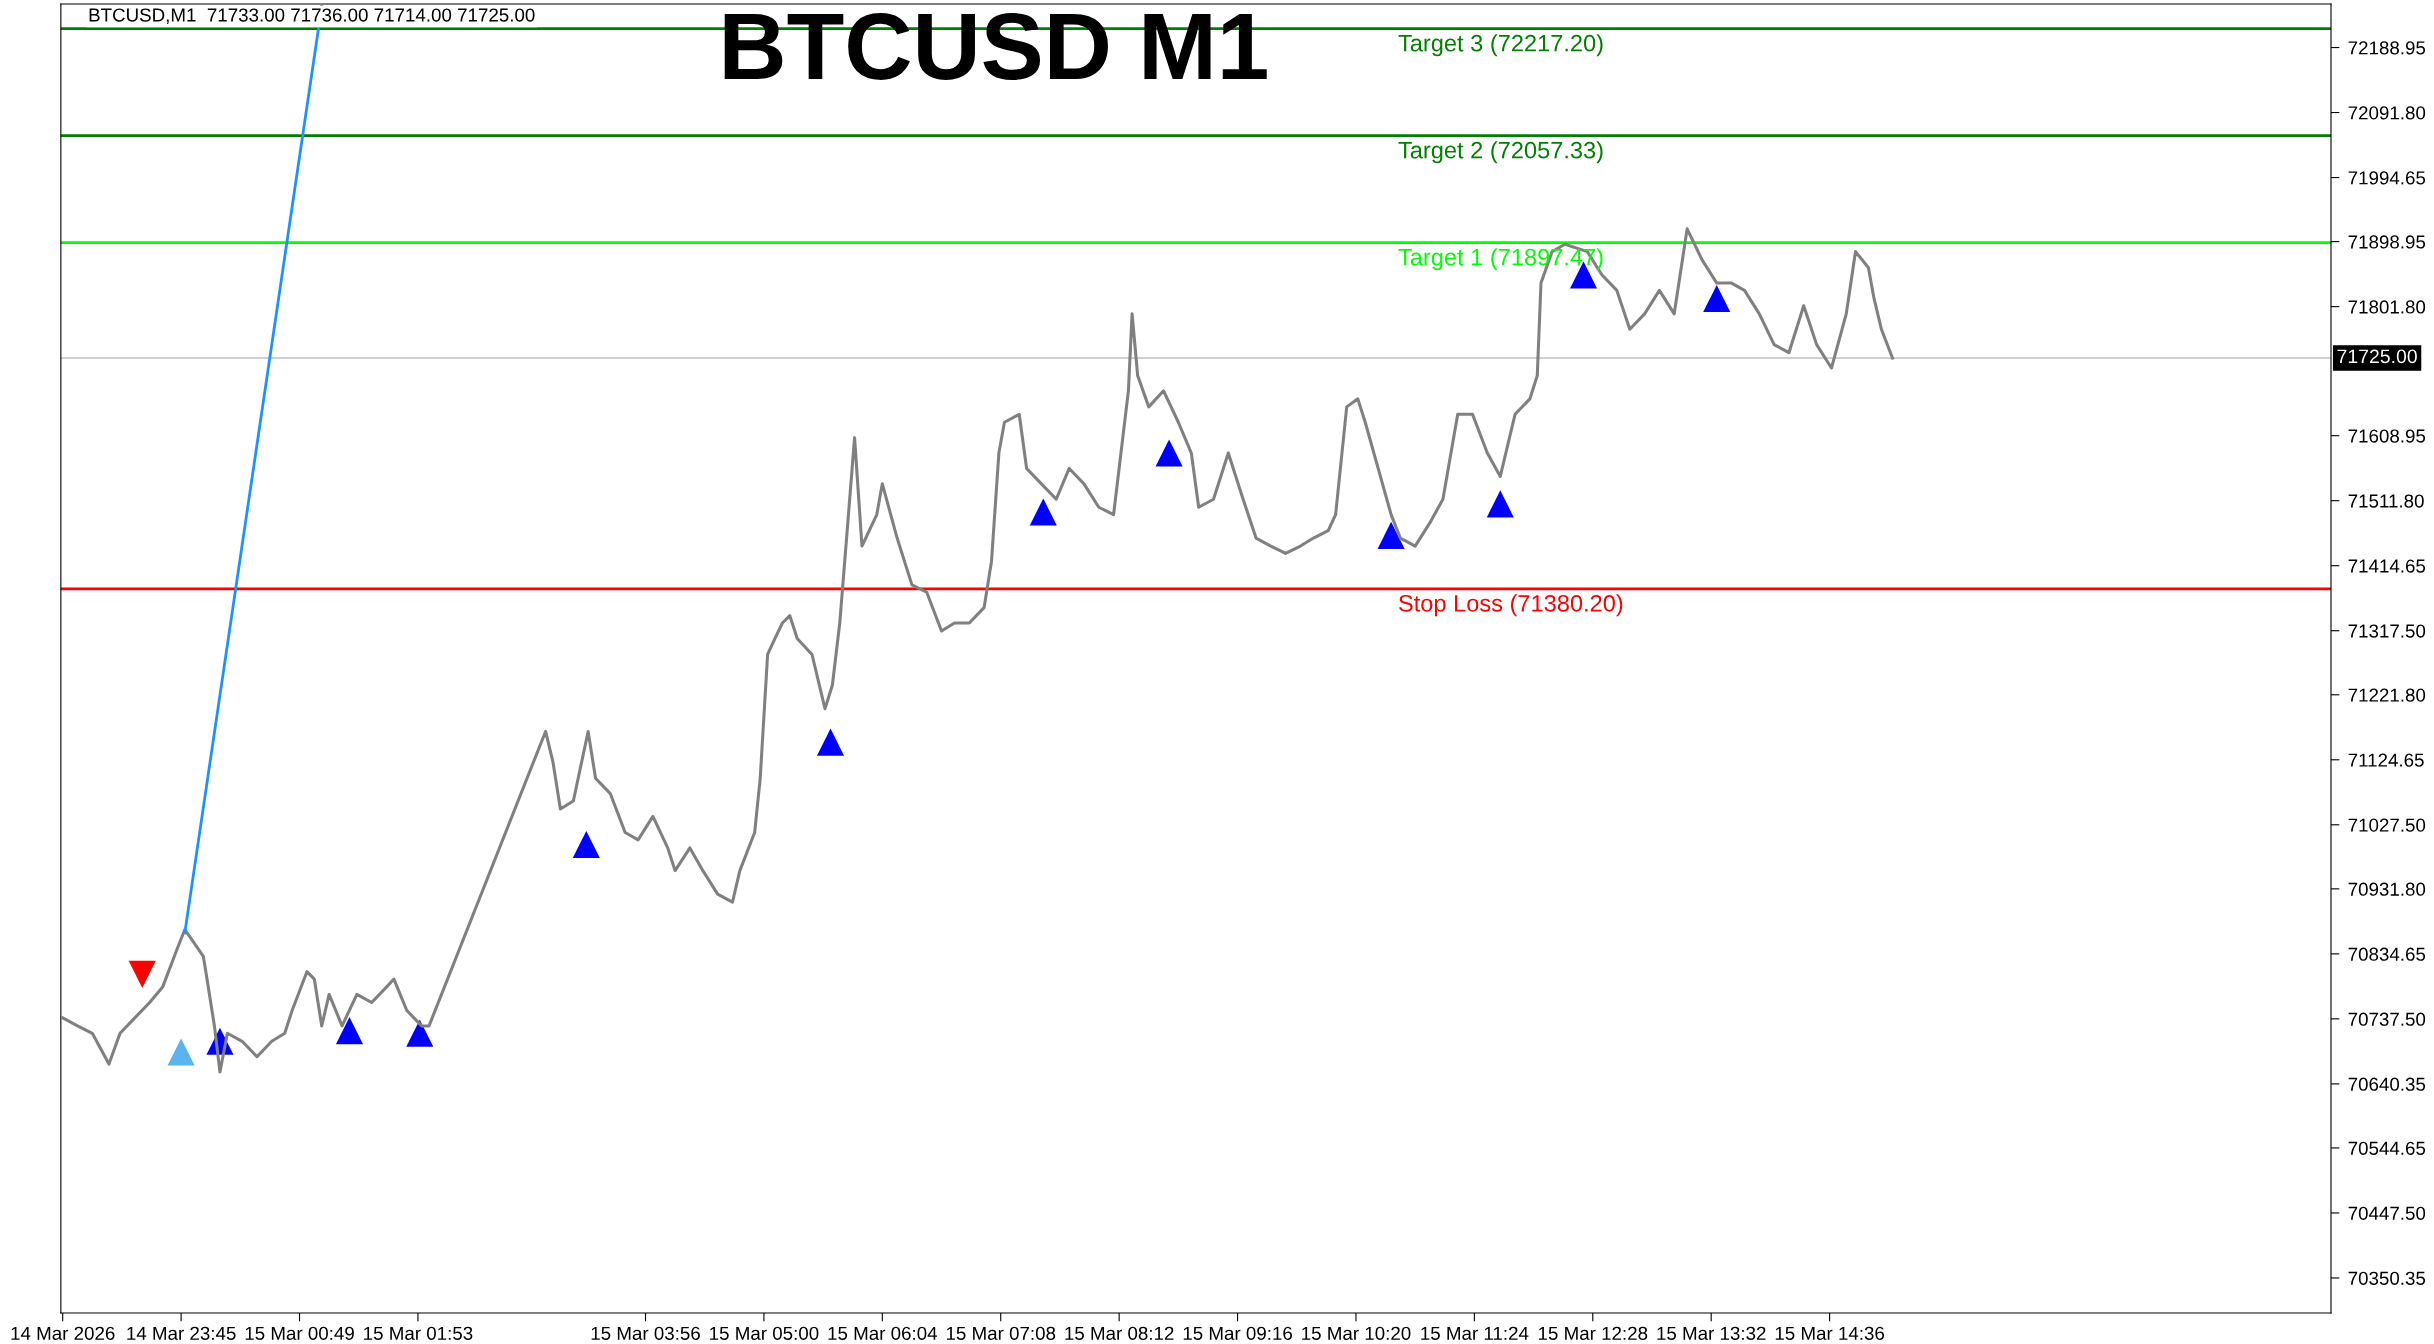  What do you see at coordinates (645, 1333) in the screenshot?
I see `x-tick-label: 15 Mar 03:56` at bounding box center [645, 1333].